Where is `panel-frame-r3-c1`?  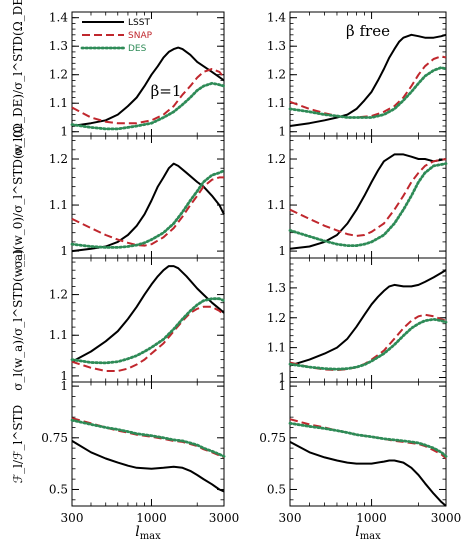 panel-frame-r3-c1 is located at coordinates (368, 444).